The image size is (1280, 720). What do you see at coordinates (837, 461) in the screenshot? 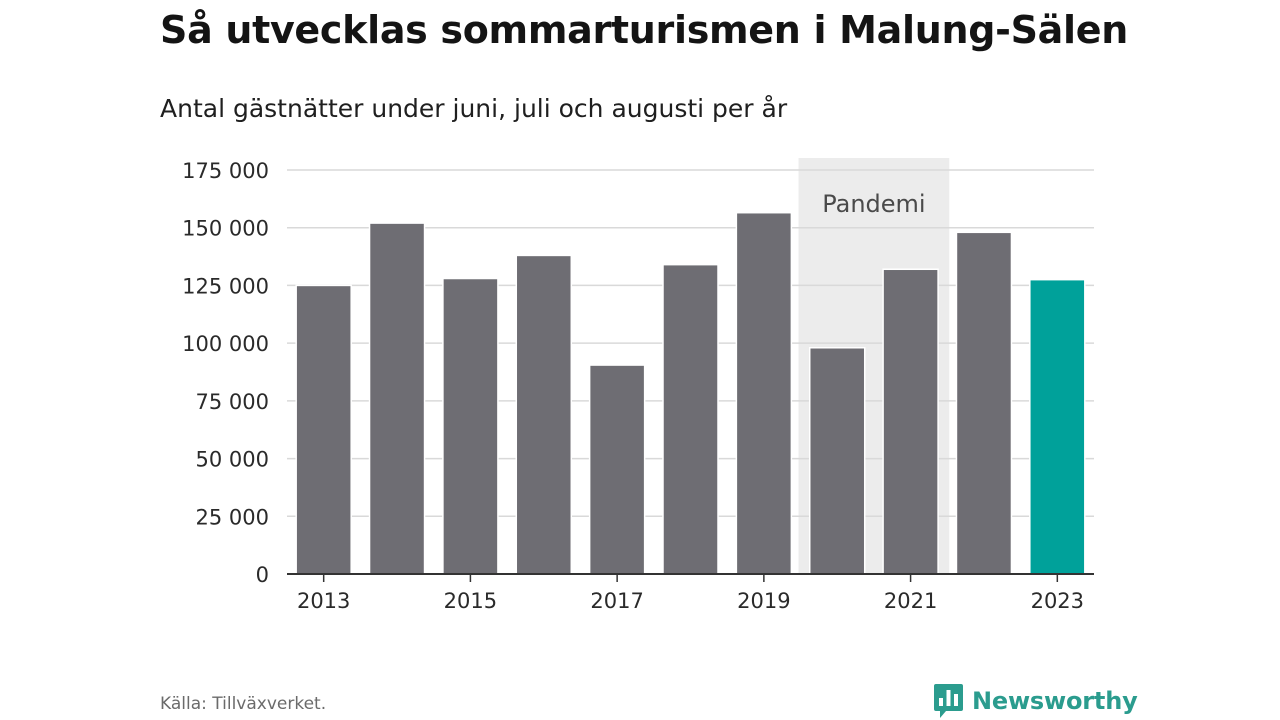
I see `bar-2020` at bounding box center [837, 461].